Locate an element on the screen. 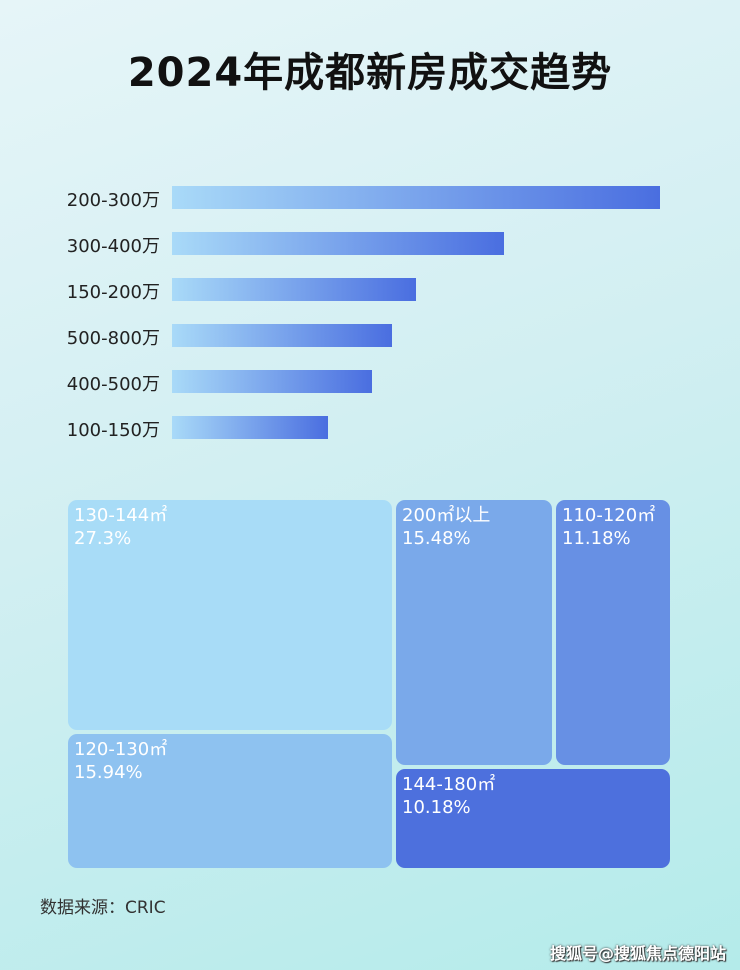 This screenshot has width=740, height=970. category-label: 400-500万 is located at coordinates (113, 384).